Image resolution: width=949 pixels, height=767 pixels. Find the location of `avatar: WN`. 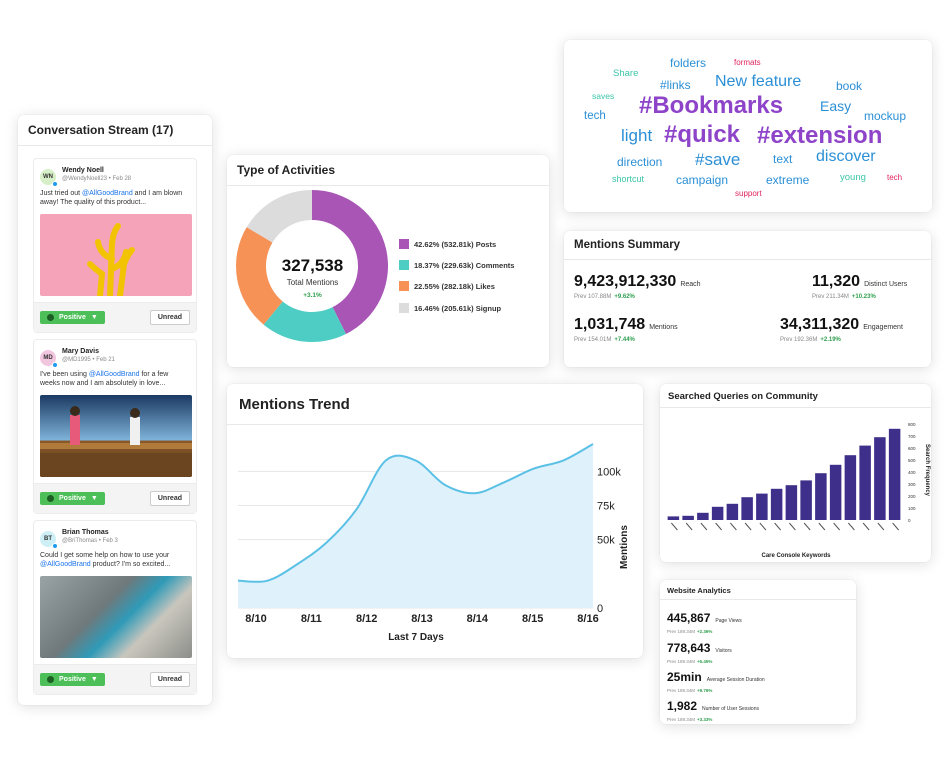

avatar: WN is located at coordinates (49, 178).